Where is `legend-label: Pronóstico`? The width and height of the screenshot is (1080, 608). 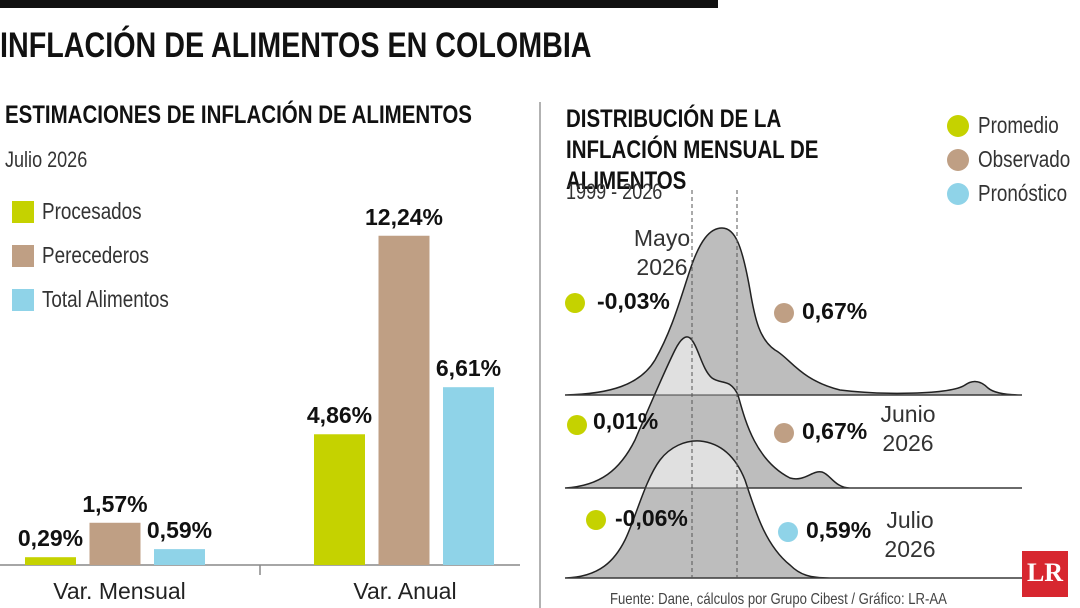 legend-label: Pronóstico is located at coordinates (1023, 193).